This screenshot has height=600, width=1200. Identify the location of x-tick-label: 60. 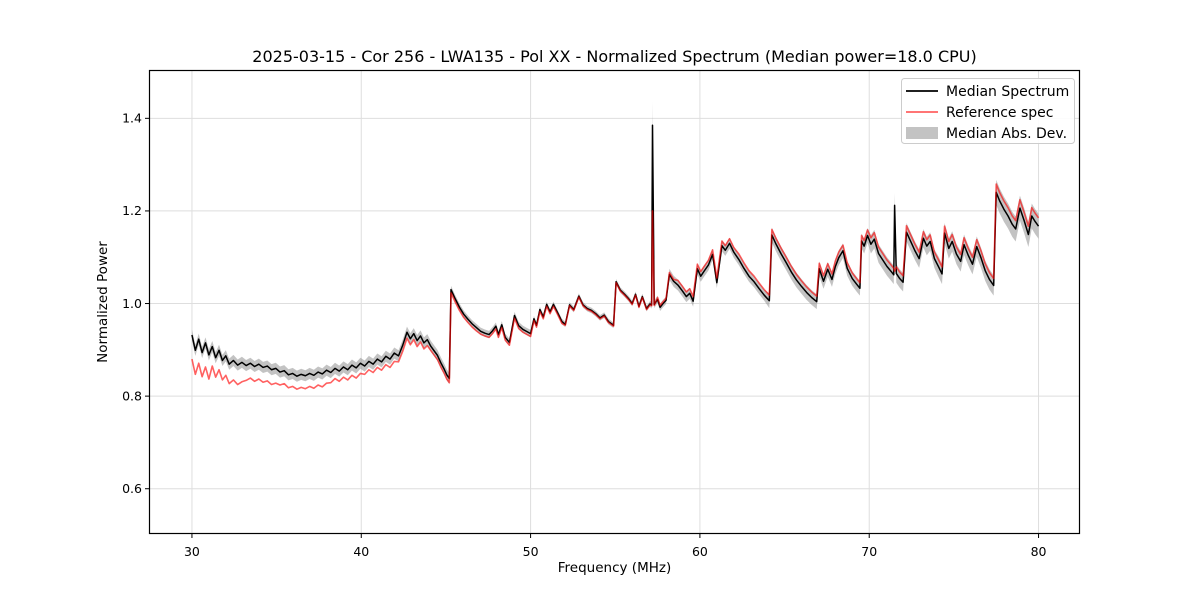
(700, 551).